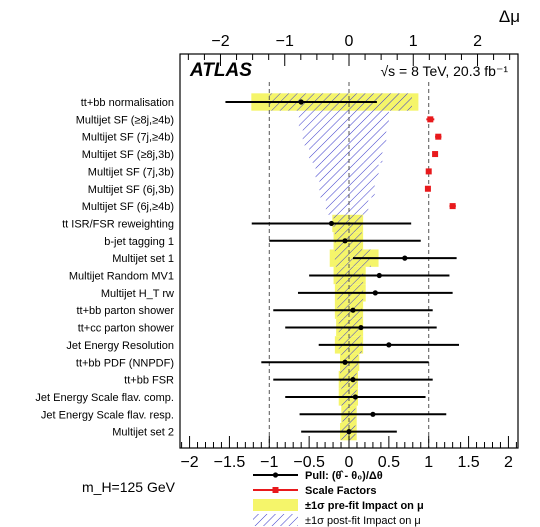 The height and width of the screenshot is (527, 540). What do you see at coordinates (220, 41) in the screenshot?
I see `top-tick-label: −2` at bounding box center [220, 41].